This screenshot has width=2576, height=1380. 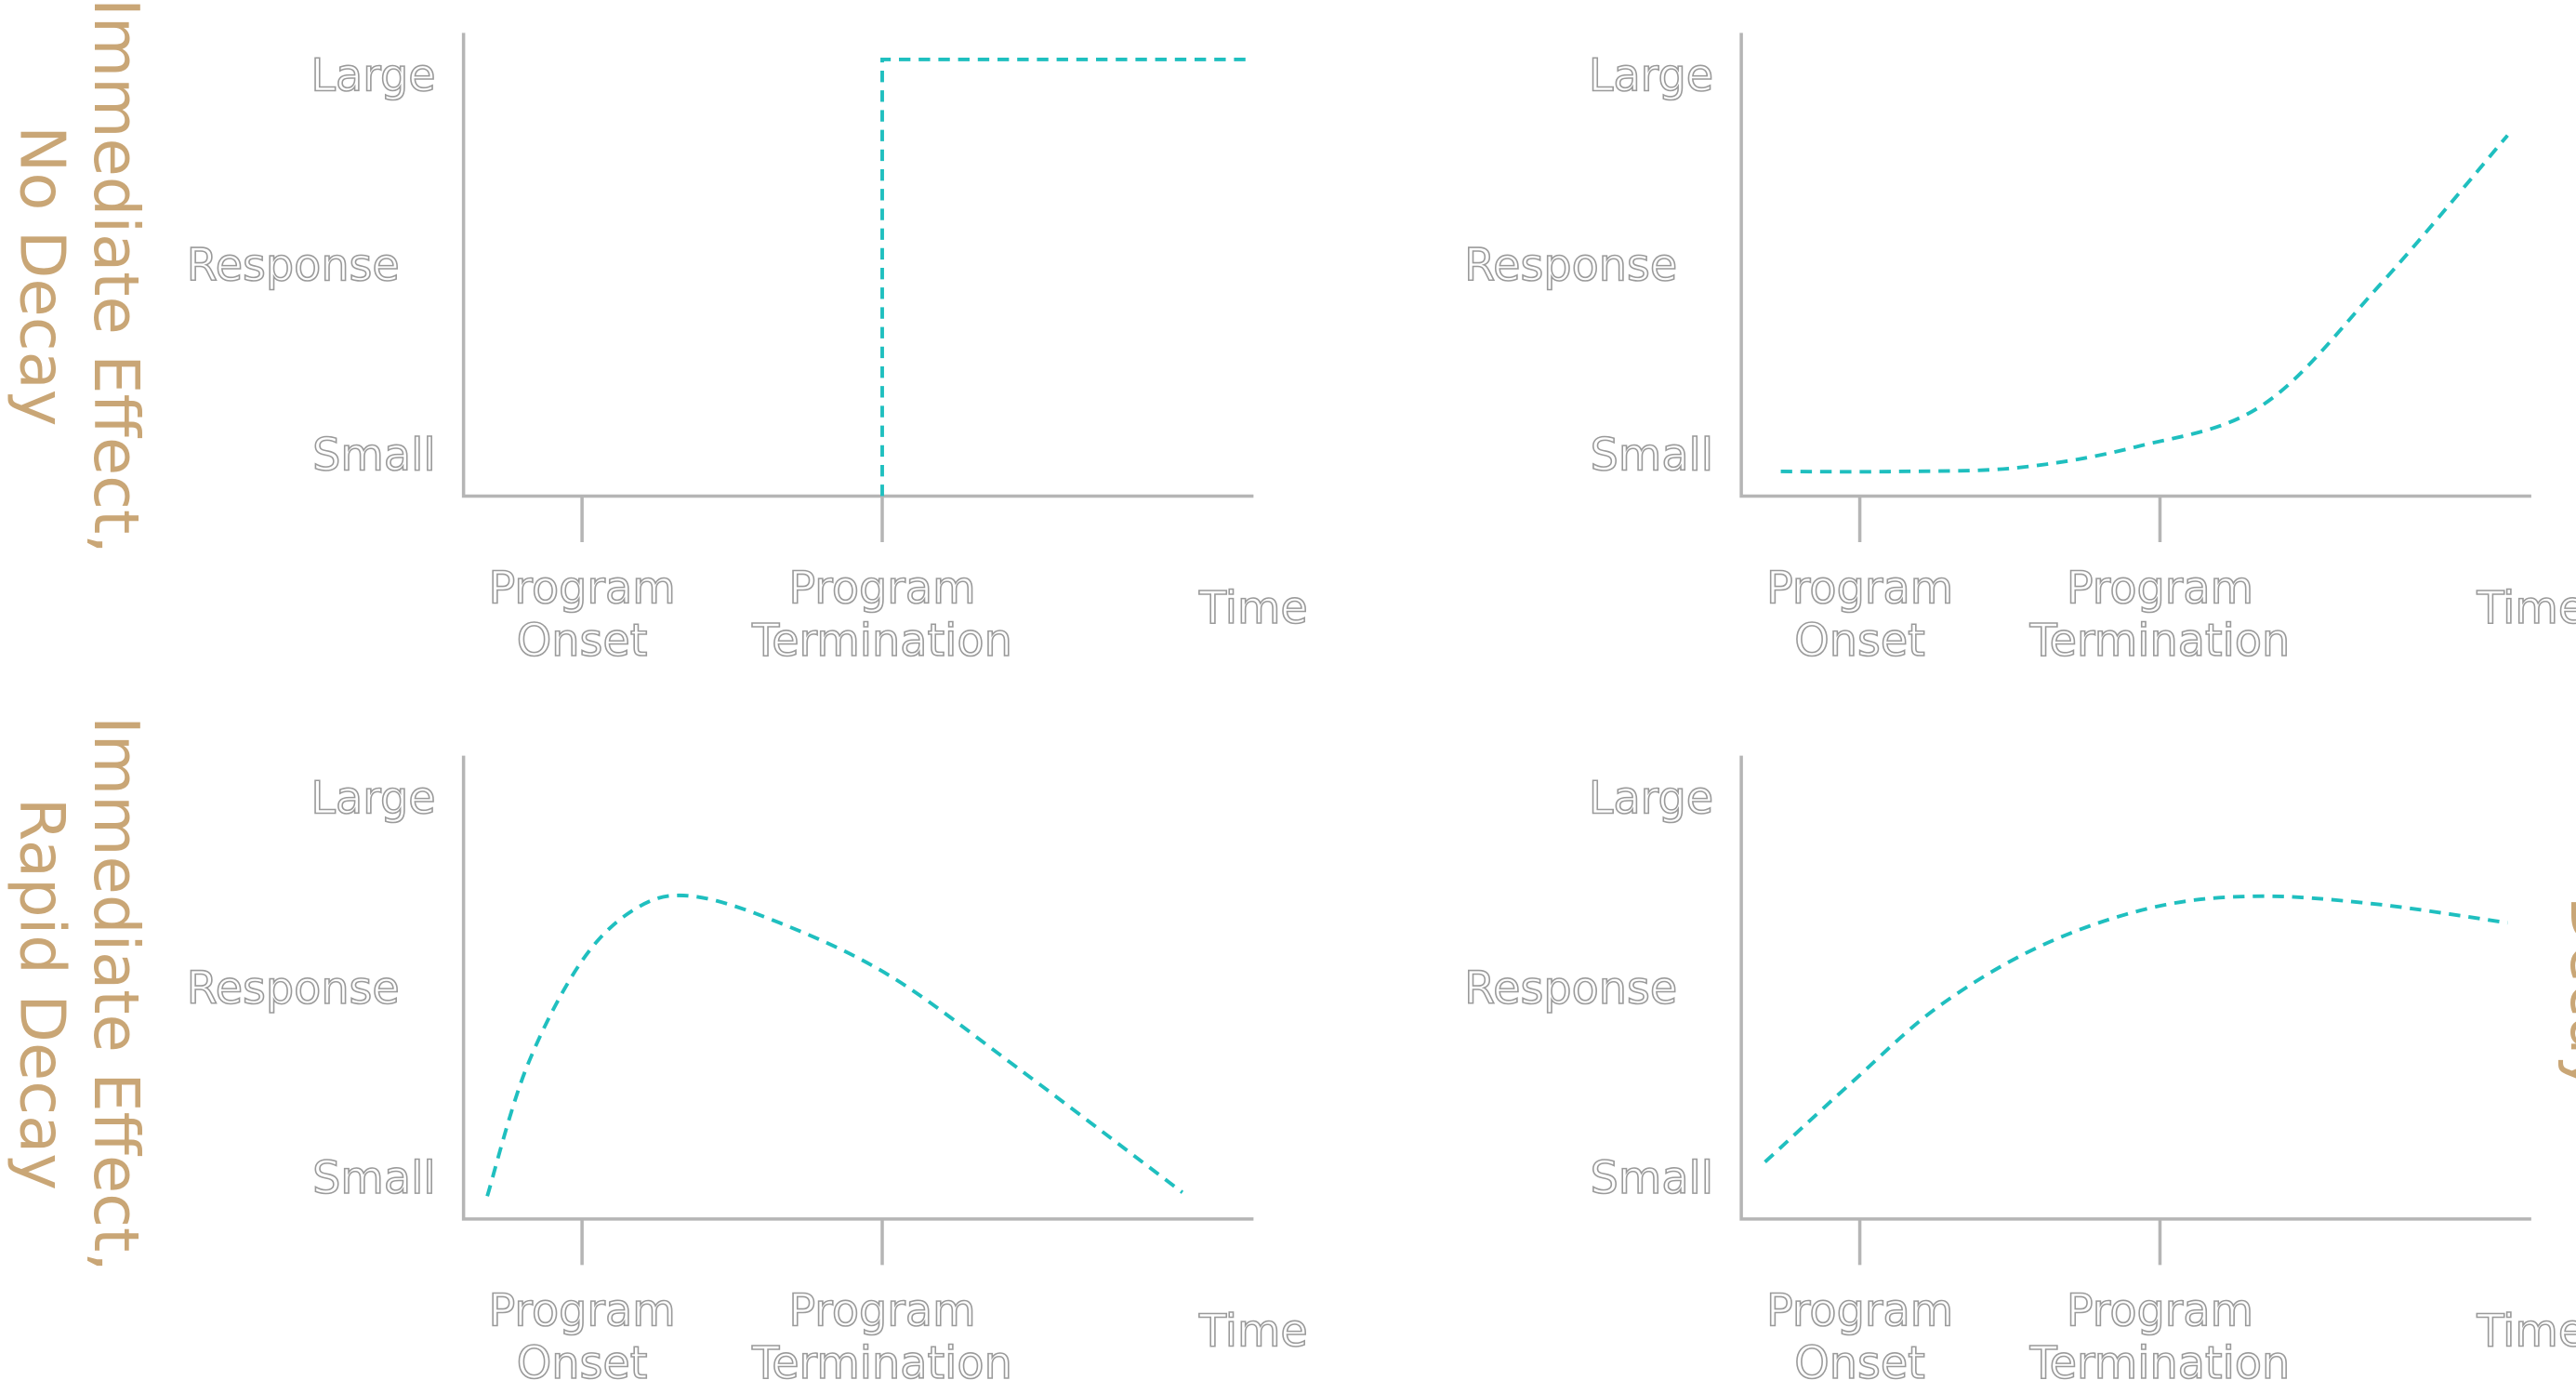 What do you see at coordinates (43, 994) in the screenshot?
I see `chart-title: Rapid Decay` at bounding box center [43, 994].